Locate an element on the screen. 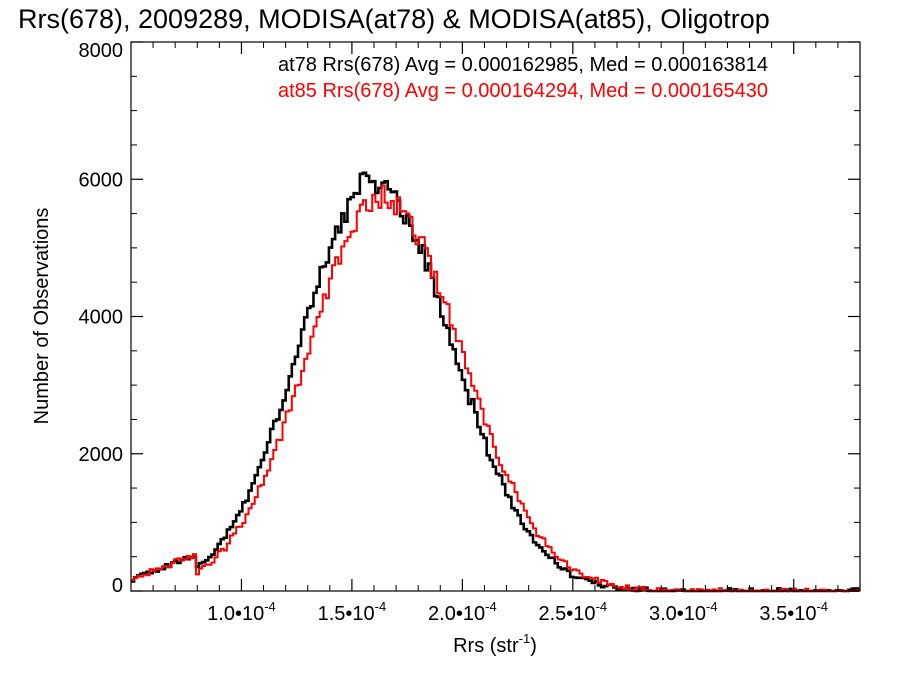 Image resolution: width=900 pixels, height=675 pixels. x-tick-label: 3.0•10-4 is located at coordinates (683, 612).